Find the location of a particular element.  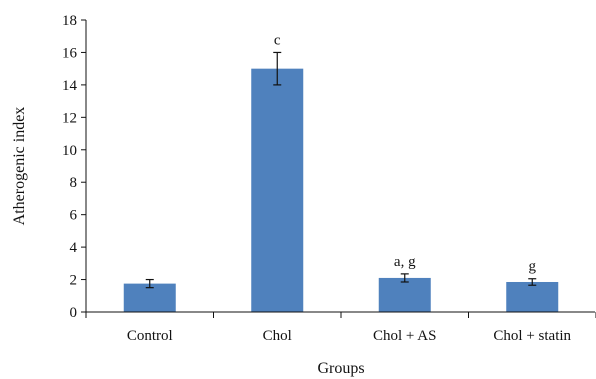

y-tick-label: 4 is located at coordinates (74, 248).